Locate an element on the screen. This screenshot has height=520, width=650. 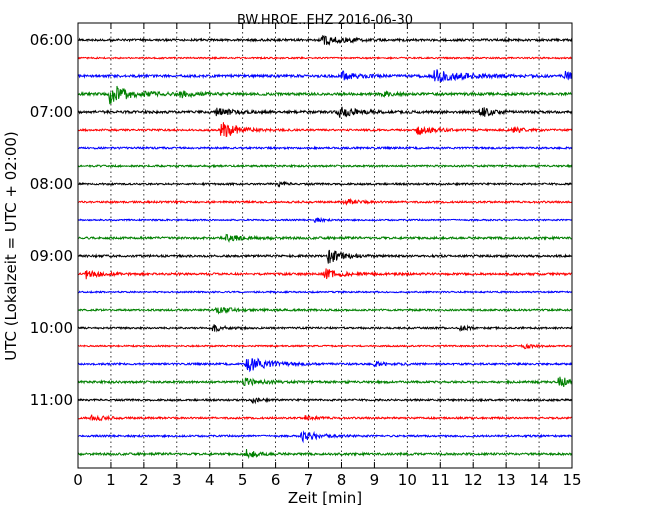
trace-06:00 is located at coordinates (325, 40).